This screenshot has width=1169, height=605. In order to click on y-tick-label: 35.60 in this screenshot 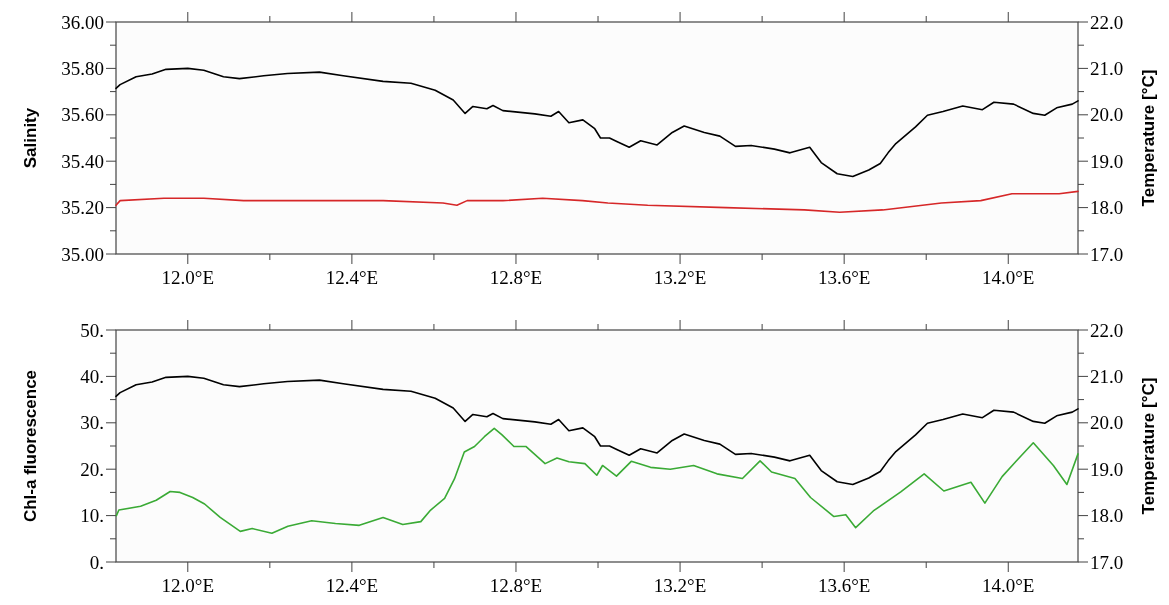, I will do `click(82, 115)`.